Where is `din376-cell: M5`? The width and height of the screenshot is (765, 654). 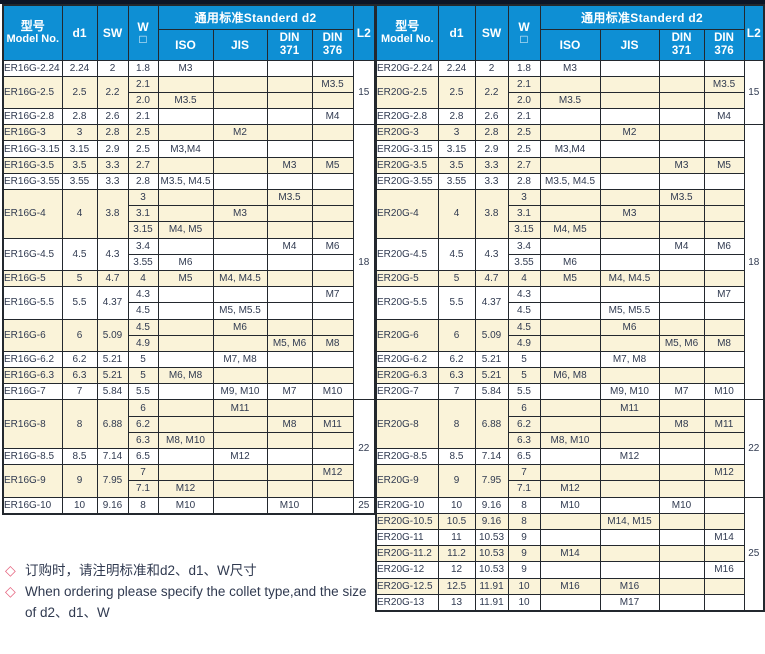 din376-cell: M5 is located at coordinates (332, 165).